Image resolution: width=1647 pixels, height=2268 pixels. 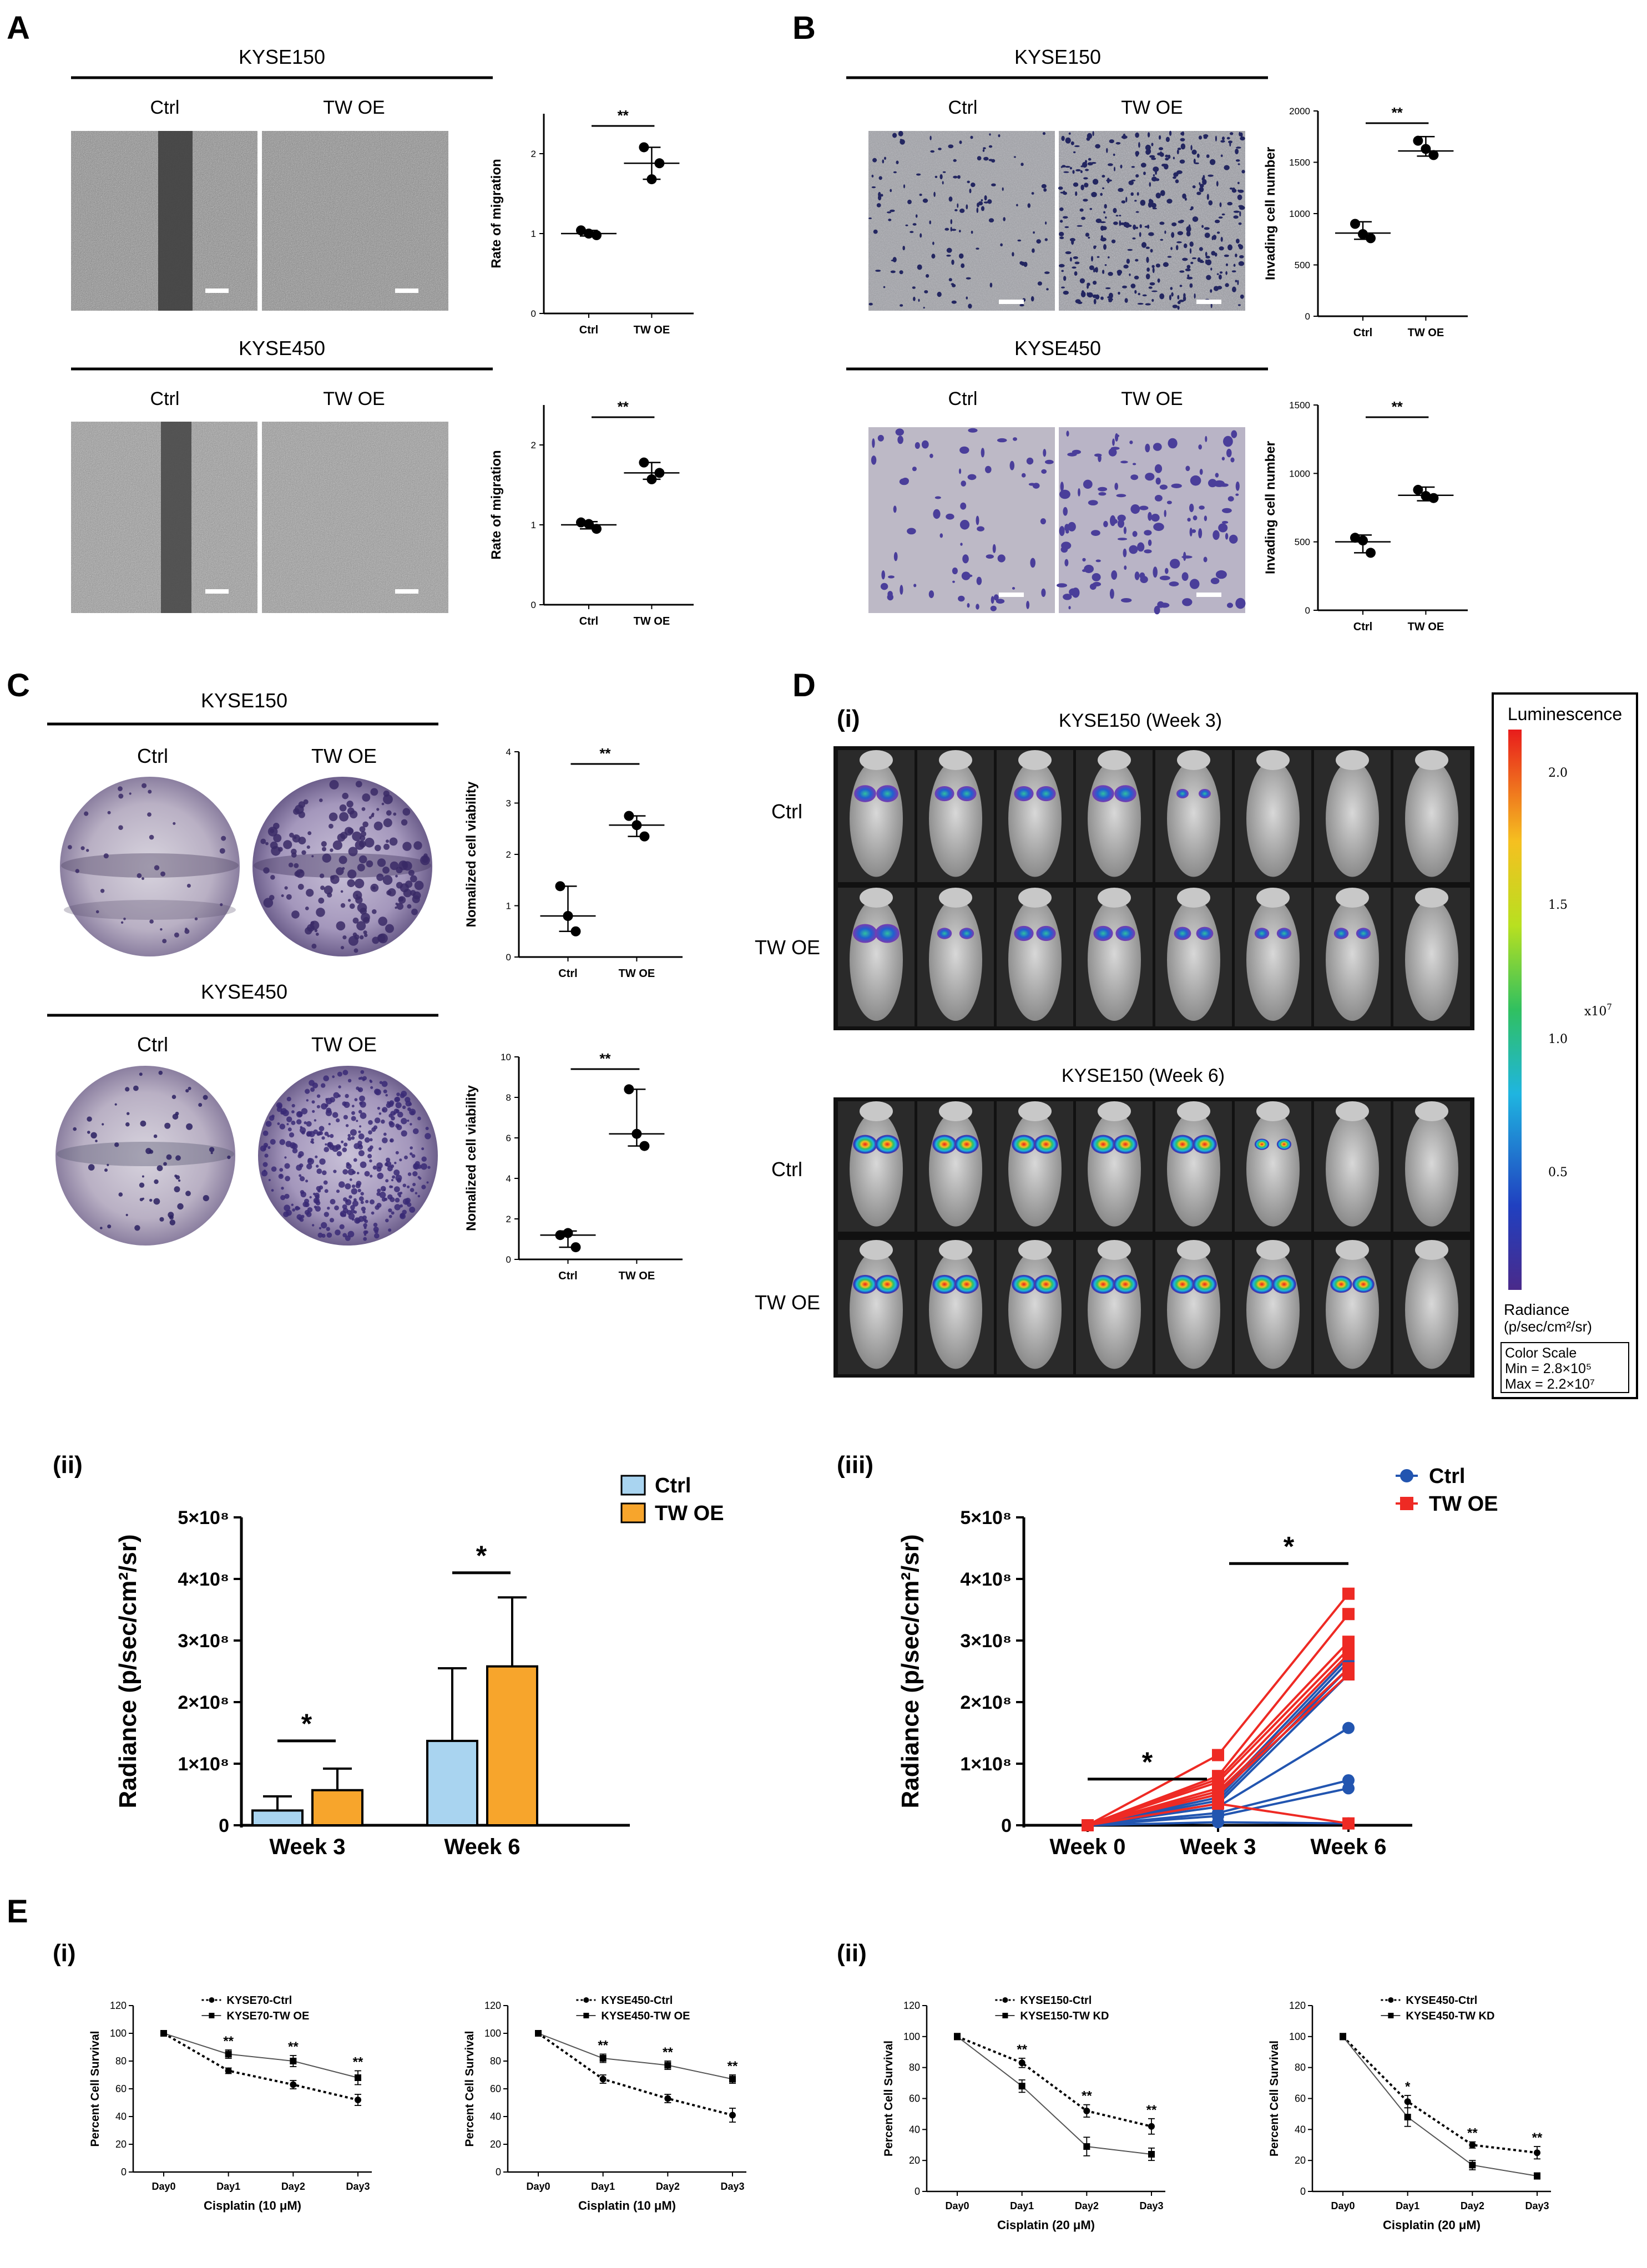 I want to click on y-tick-label: 8, so click(x=508, y=1097).